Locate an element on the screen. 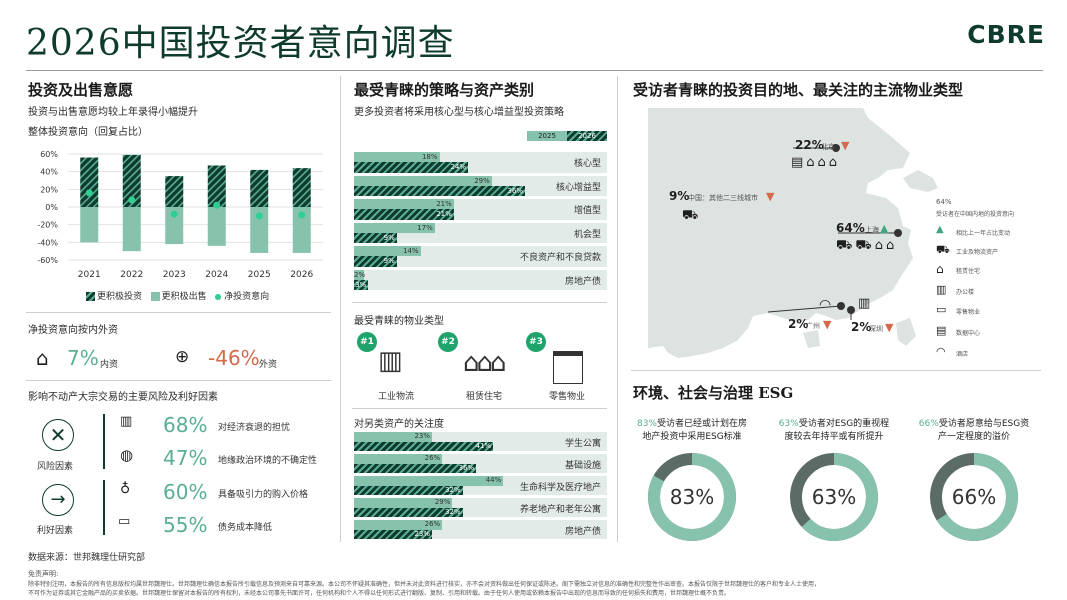 Image resolution: width=1067 pixels, height=600 pixels. bar-2025: 18% is located at coordinates (397, 157).